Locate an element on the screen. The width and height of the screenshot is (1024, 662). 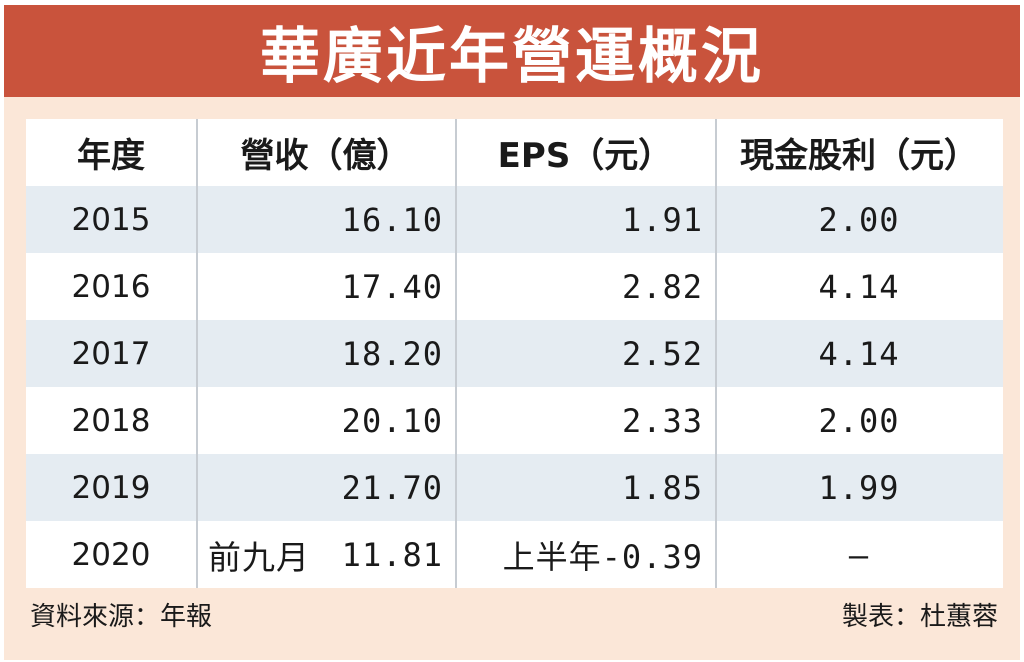
cell-revenue: 16.10 is located at coordinates (392, 219).